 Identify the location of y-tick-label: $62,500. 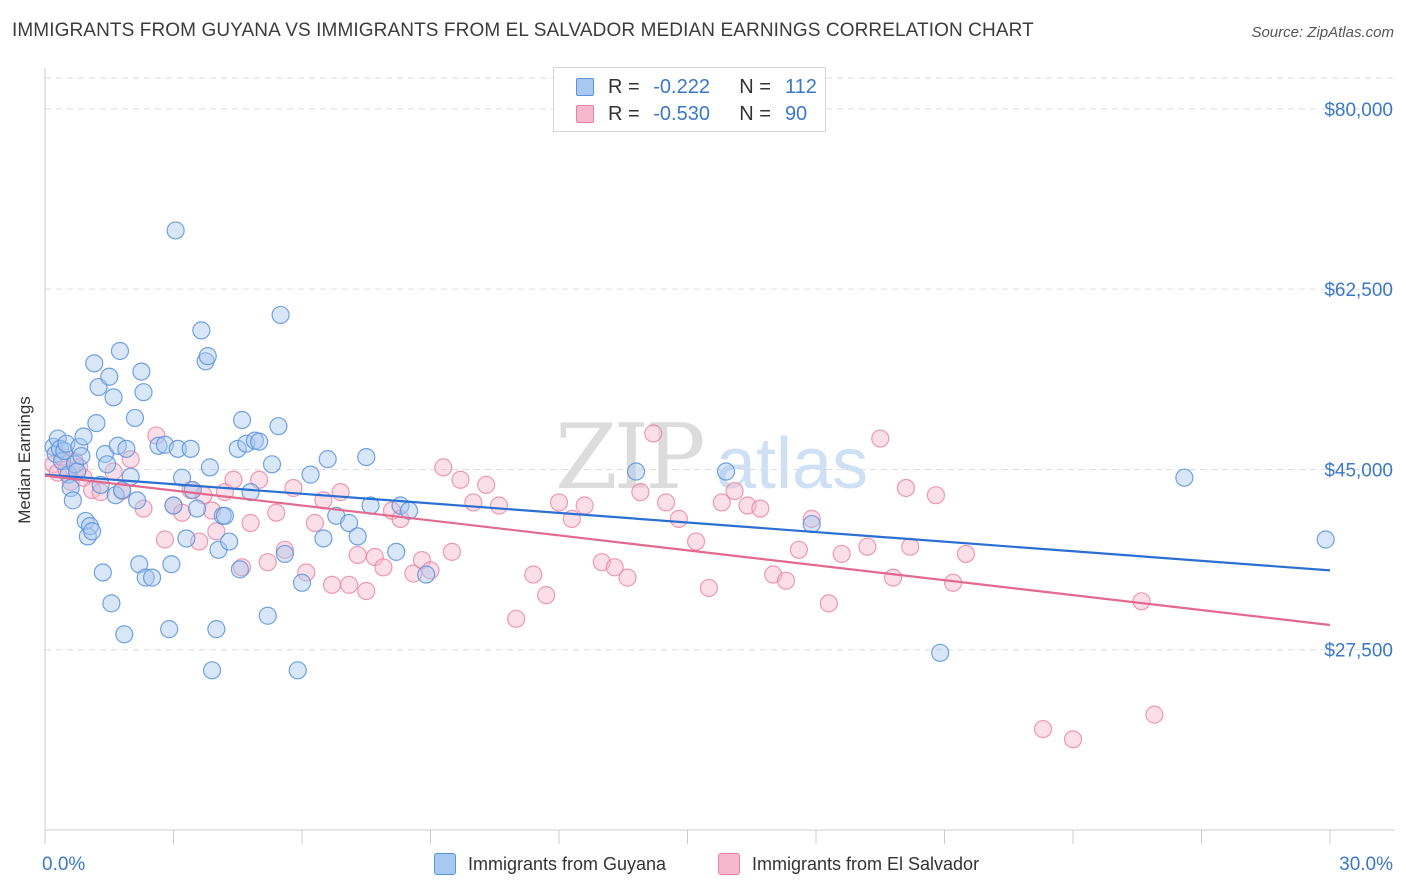
(1358, 290).